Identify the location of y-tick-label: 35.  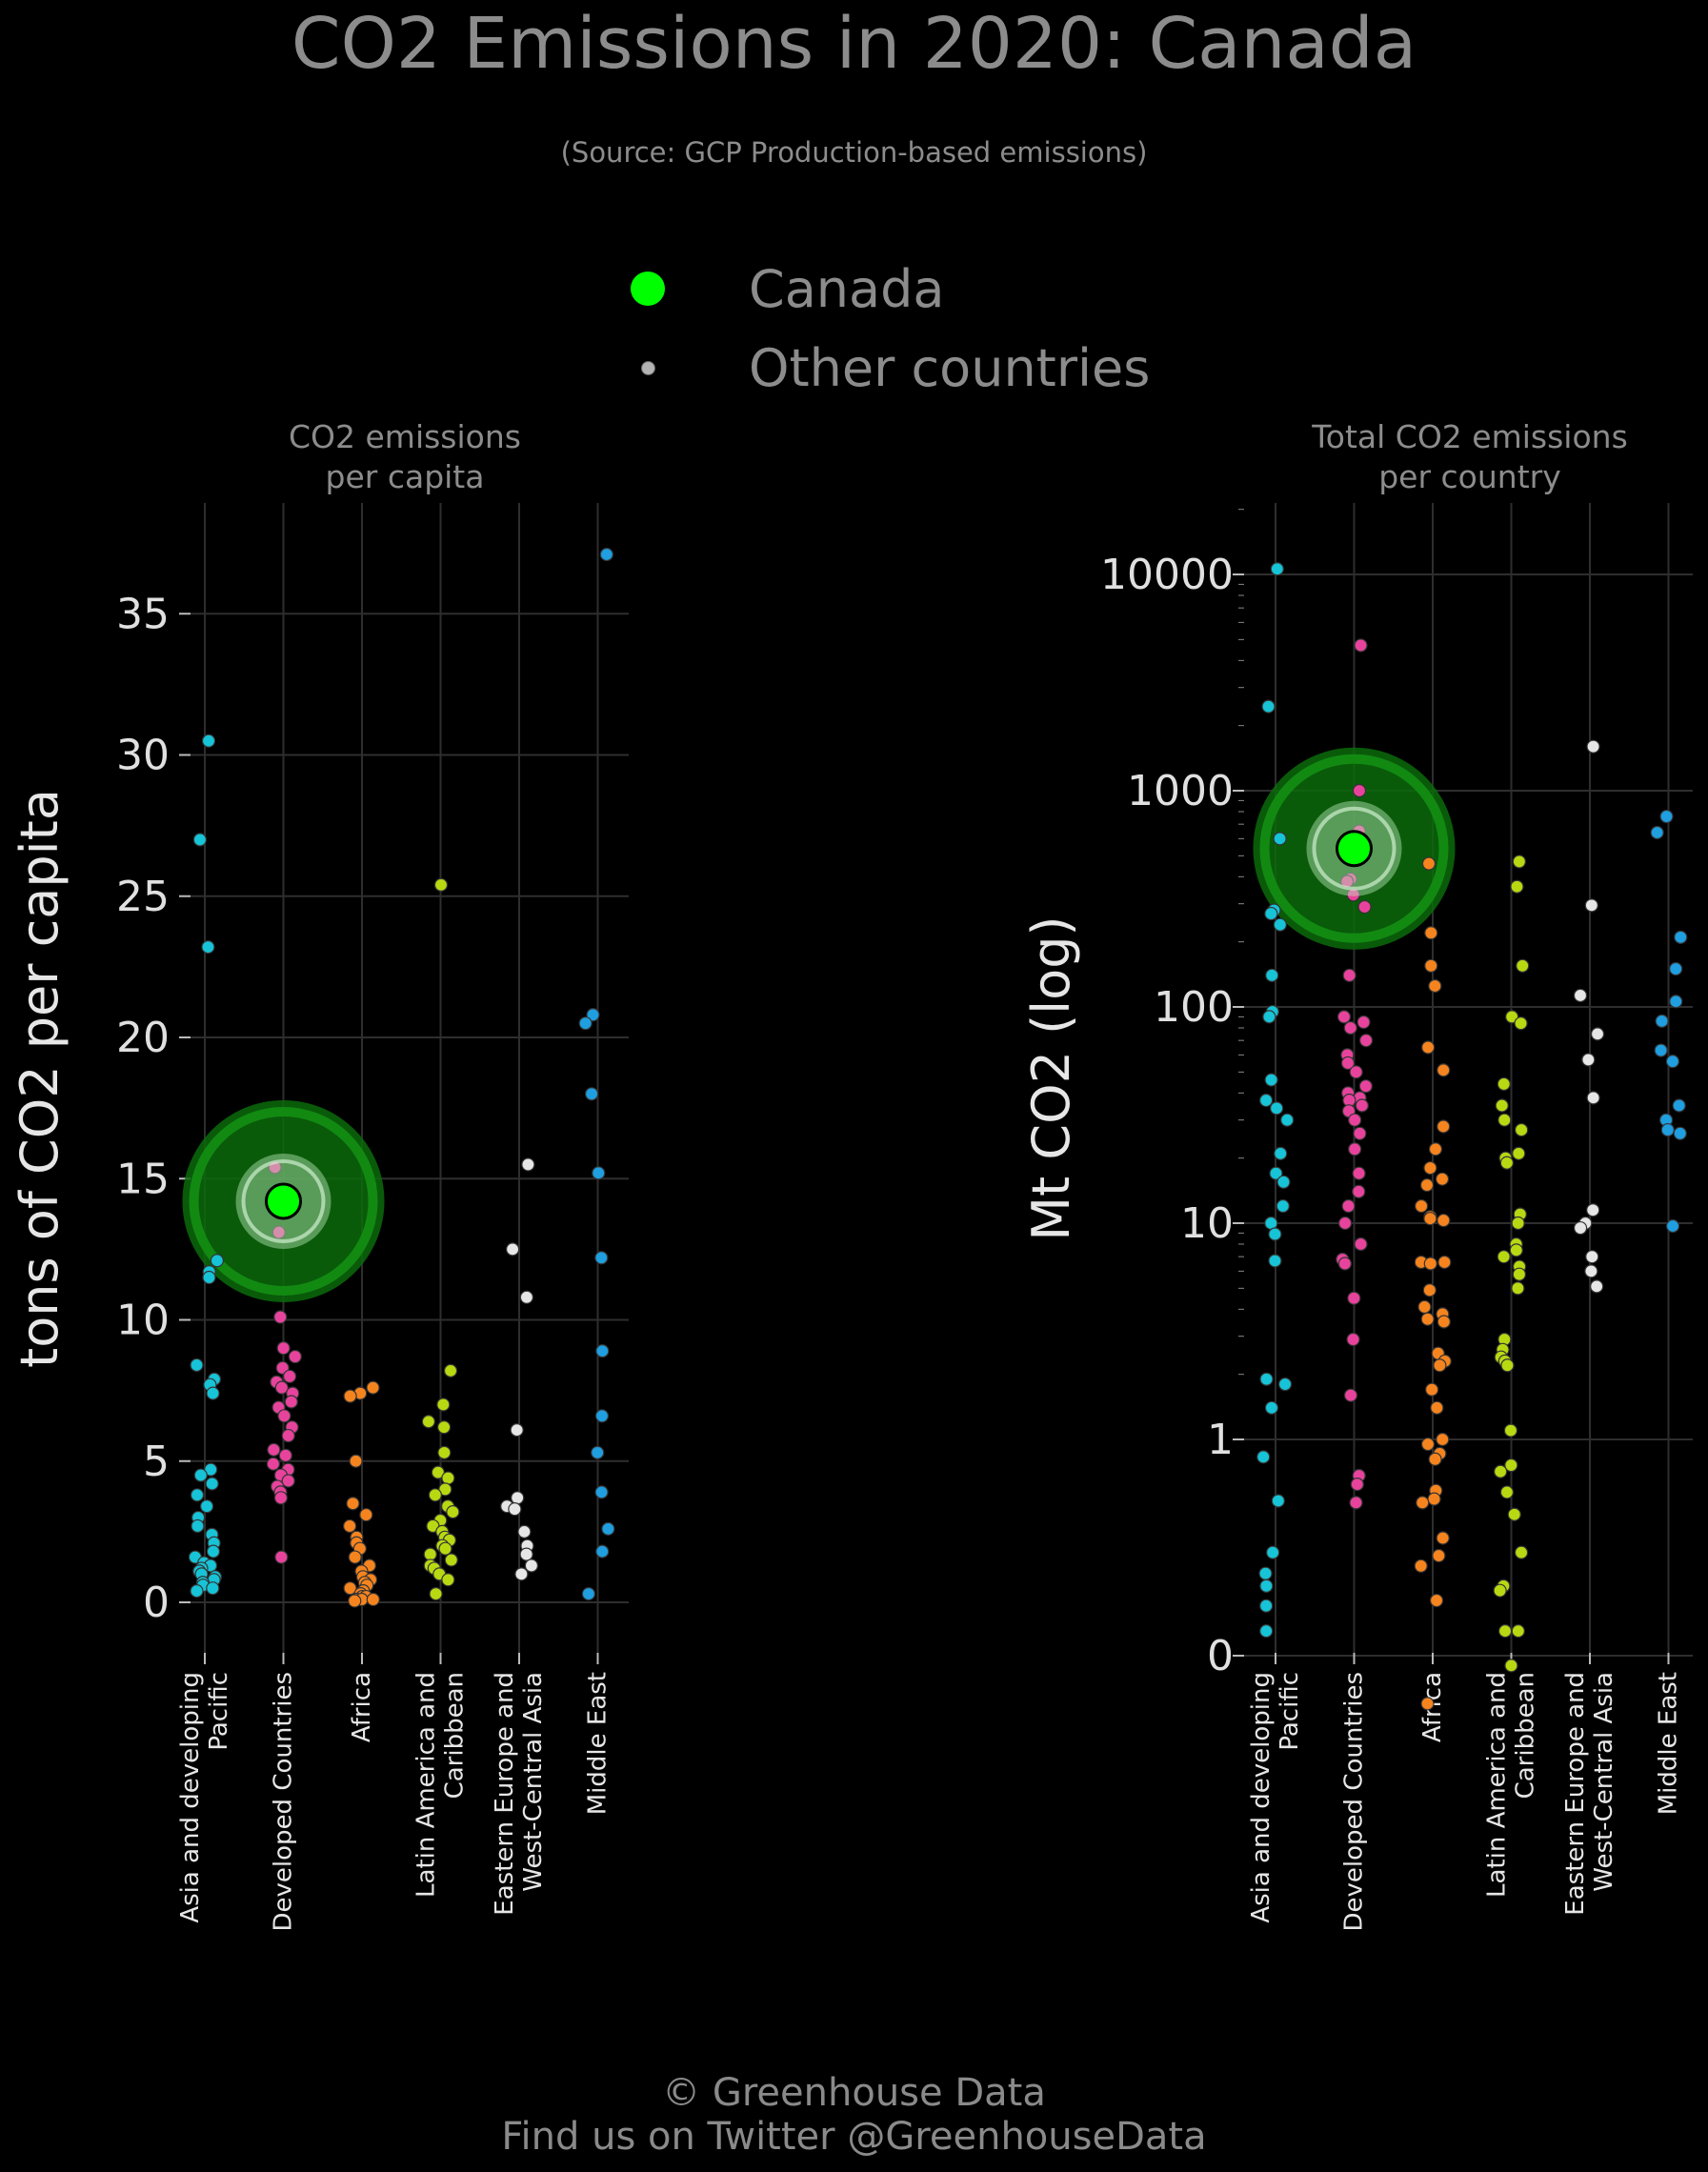
(143, 614).